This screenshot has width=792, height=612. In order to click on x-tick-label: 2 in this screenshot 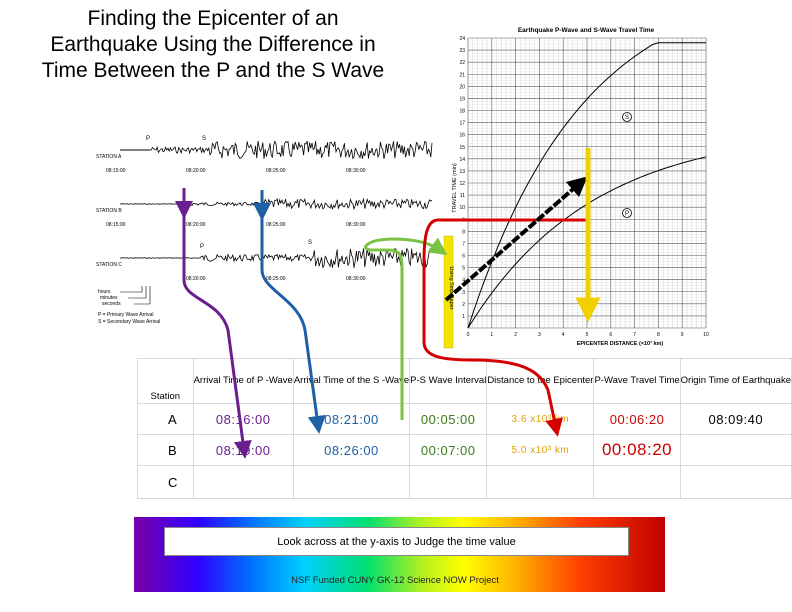, I will do `click(515, 335)`.